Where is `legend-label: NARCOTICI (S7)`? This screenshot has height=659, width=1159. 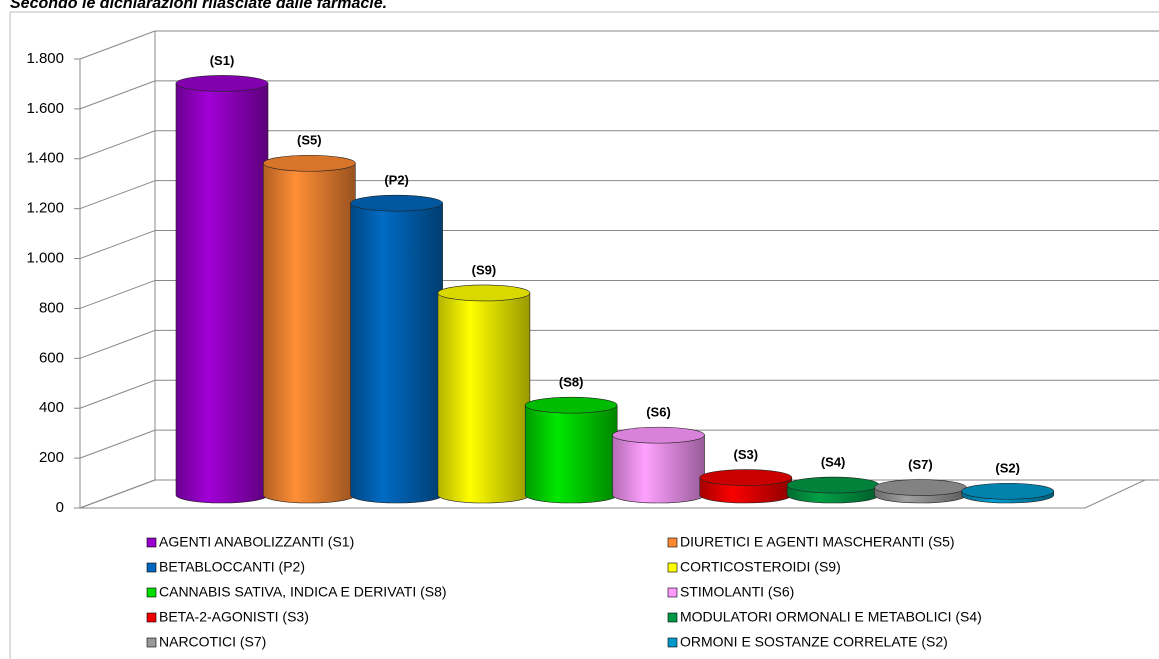 legend-label: NARCOTICI (S7) is located at coordinates (212, 642).